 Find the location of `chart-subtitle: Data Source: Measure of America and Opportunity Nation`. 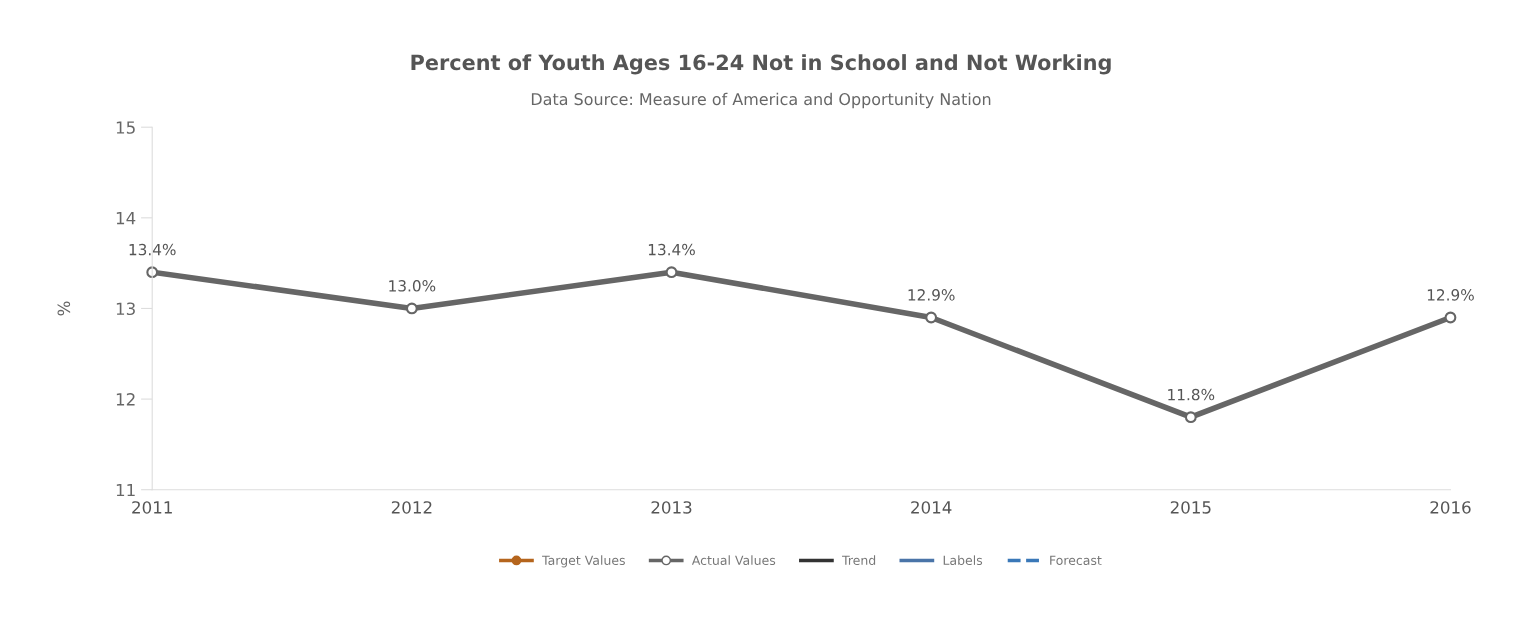

chart-subtitle: Data Source: Measure of America and Opportunity Nation is located at coordinates (761, 100).